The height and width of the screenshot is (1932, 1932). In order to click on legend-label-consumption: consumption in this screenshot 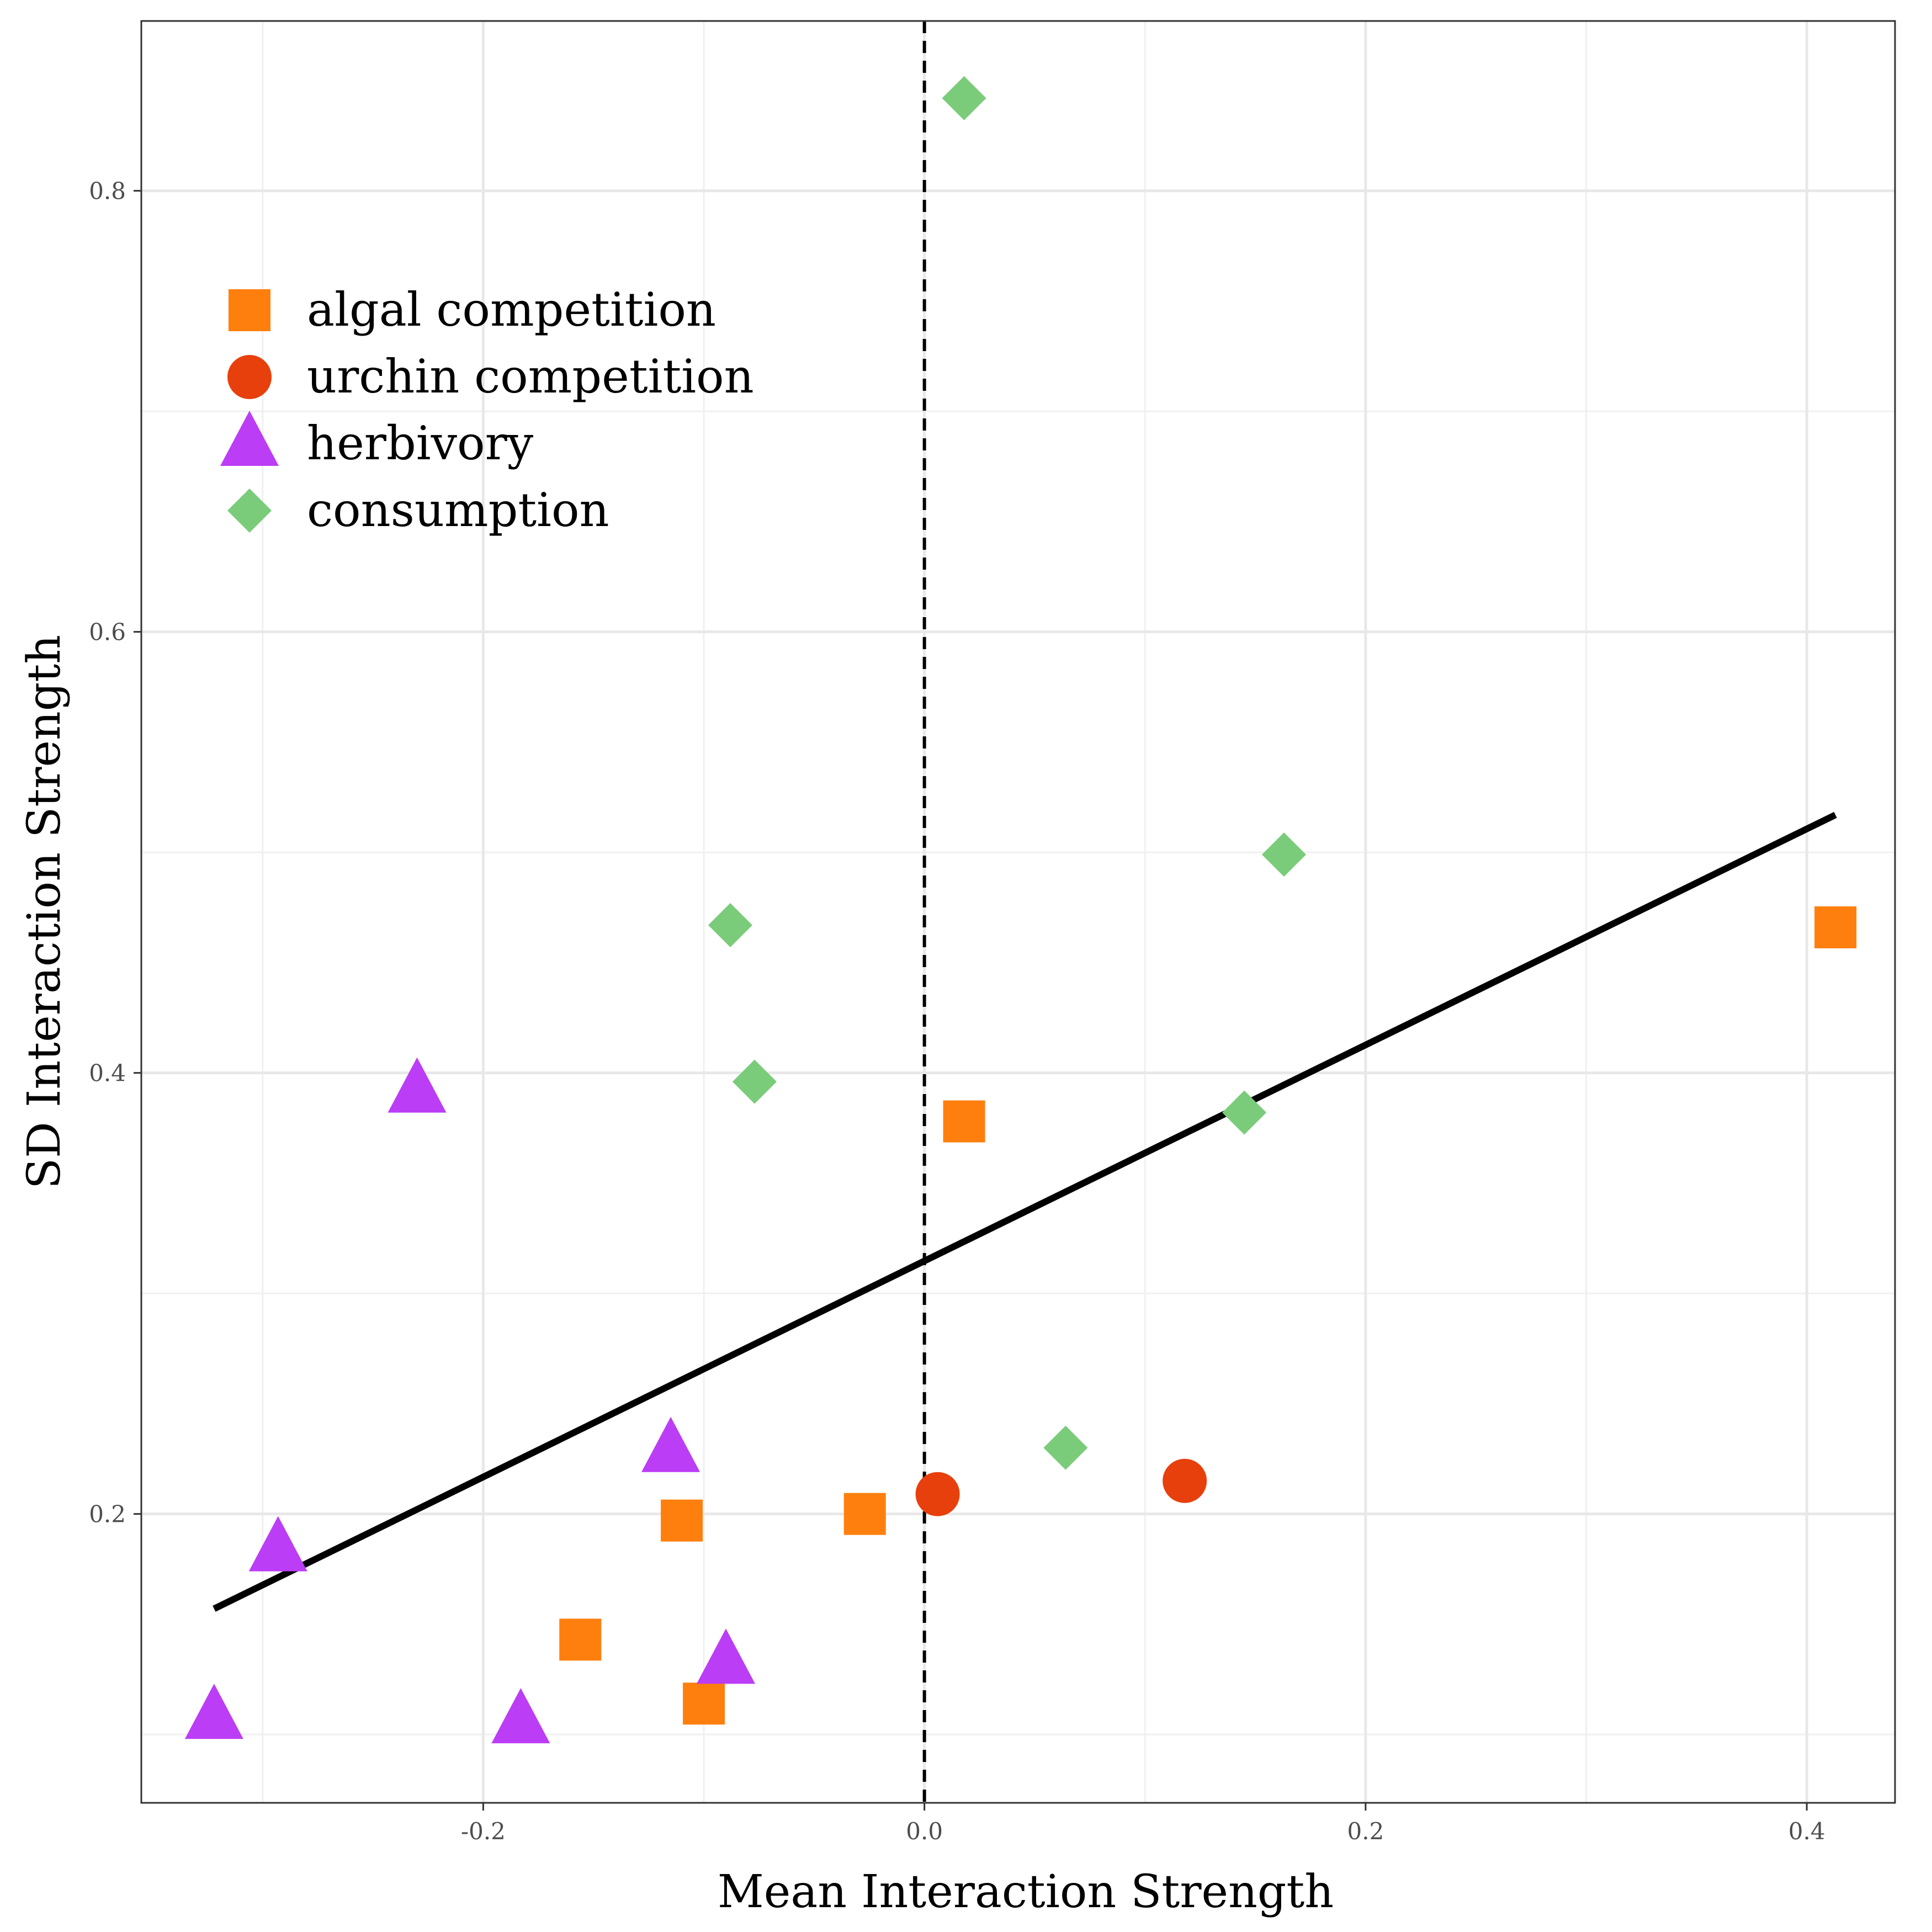, I will do `click(458, 510)`.